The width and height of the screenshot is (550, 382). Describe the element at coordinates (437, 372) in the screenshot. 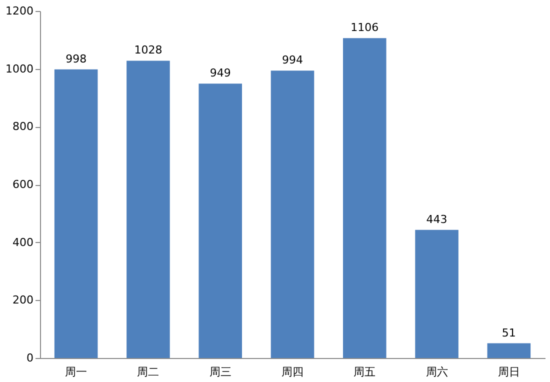

I see `x-tick-label: 周六` at that location.